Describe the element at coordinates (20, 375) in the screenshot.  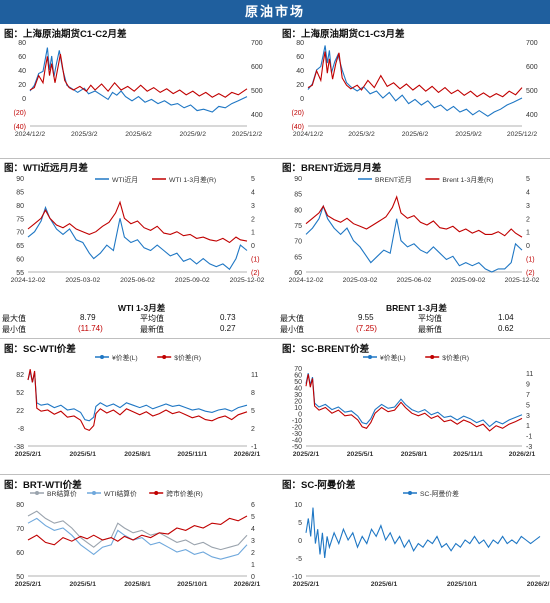
I see `y-tick-label-left: 82` at that location.